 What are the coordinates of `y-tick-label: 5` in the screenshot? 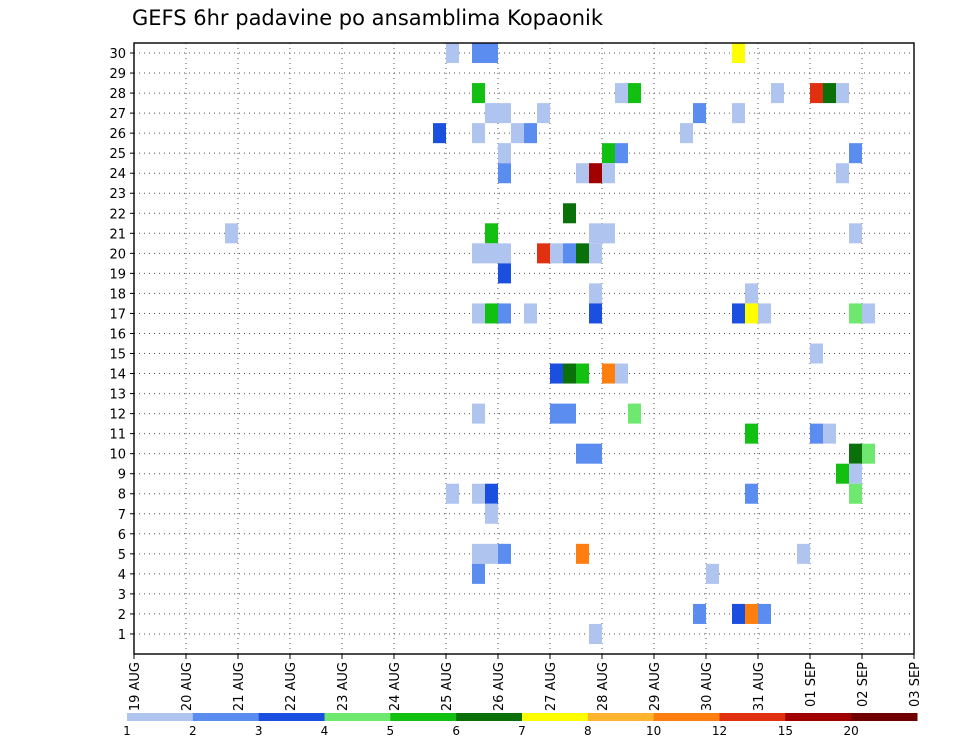 It's located at (122, 555).